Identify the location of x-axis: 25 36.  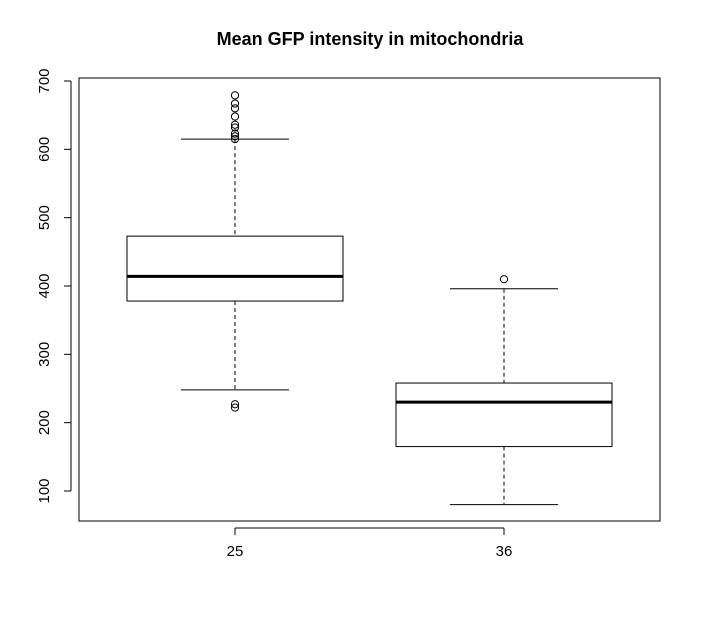
(370, 543).